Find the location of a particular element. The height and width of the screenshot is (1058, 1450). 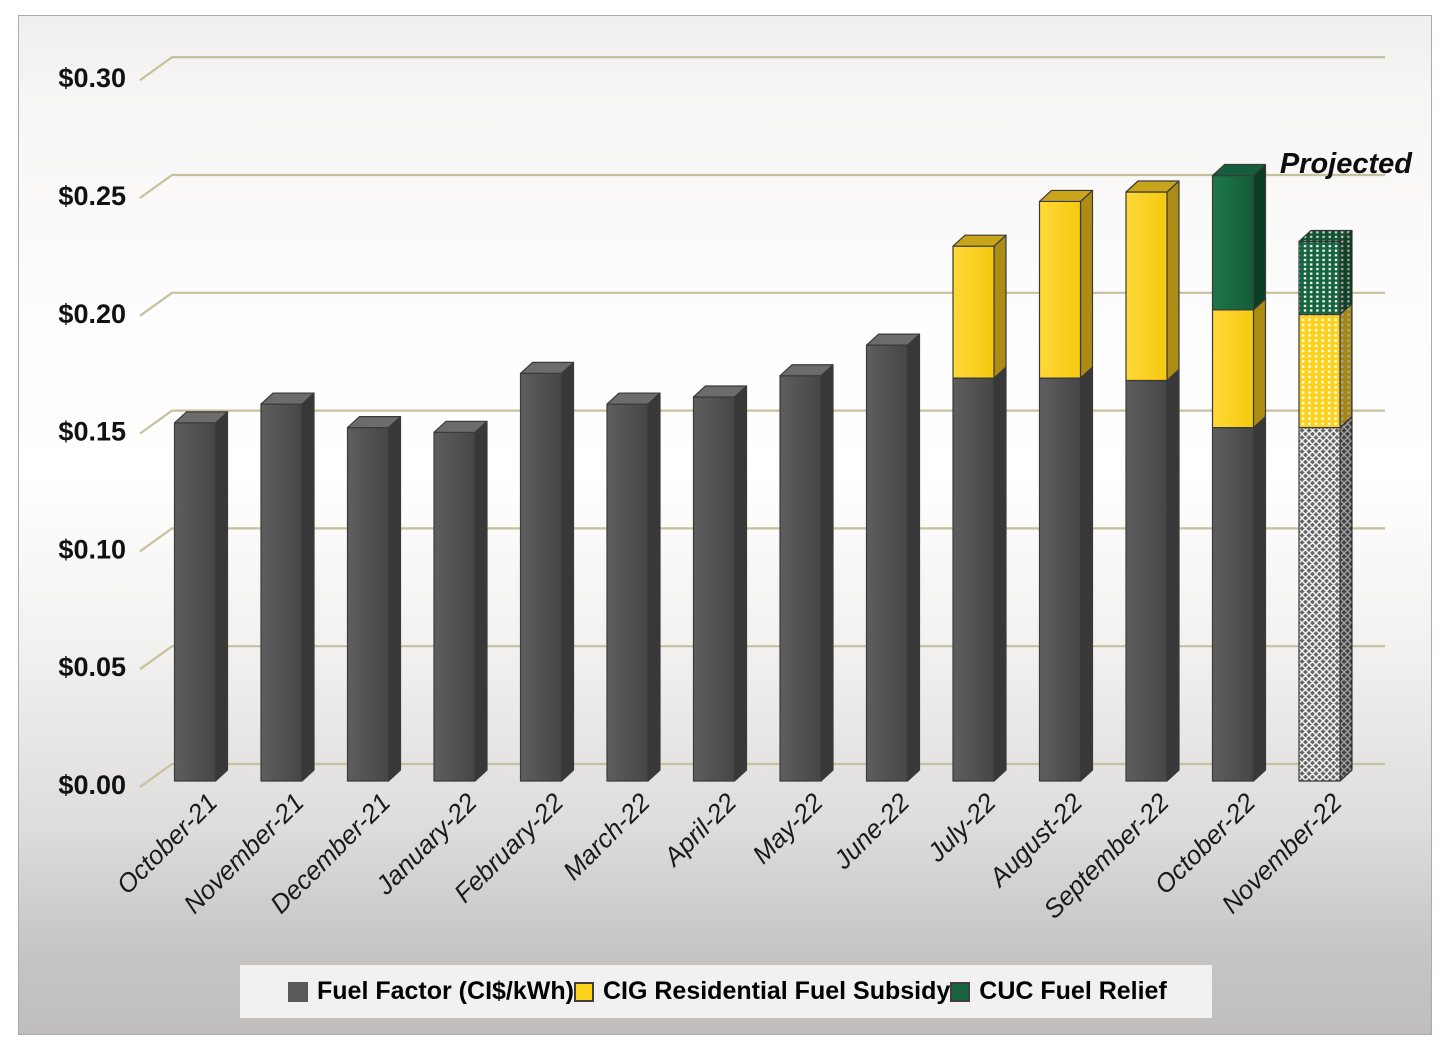

gridline-$0.20 is located at coordinates (762, 304).